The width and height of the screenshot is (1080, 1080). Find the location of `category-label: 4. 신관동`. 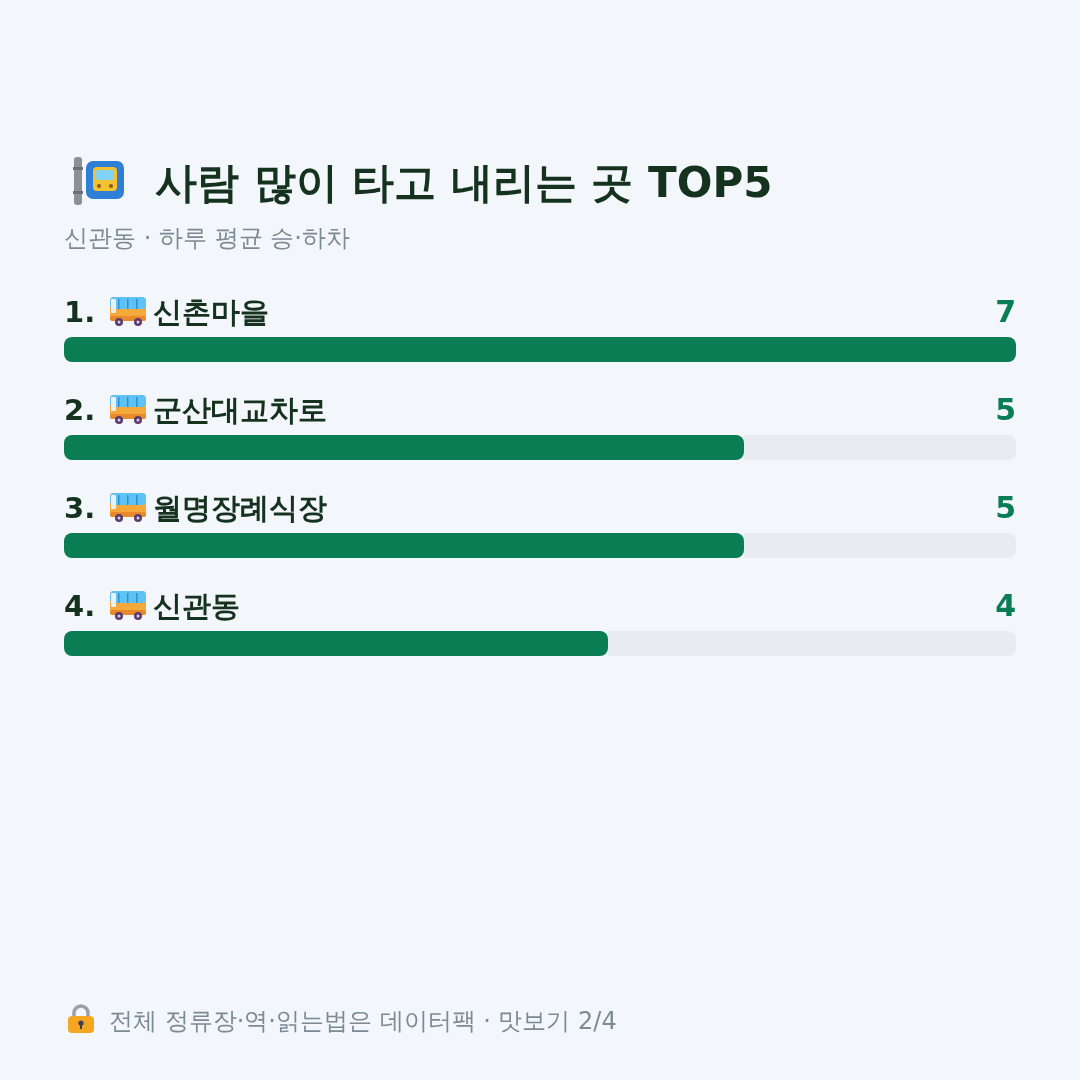

category-label: 4. 신관동 is located at coordinates (152, 606).